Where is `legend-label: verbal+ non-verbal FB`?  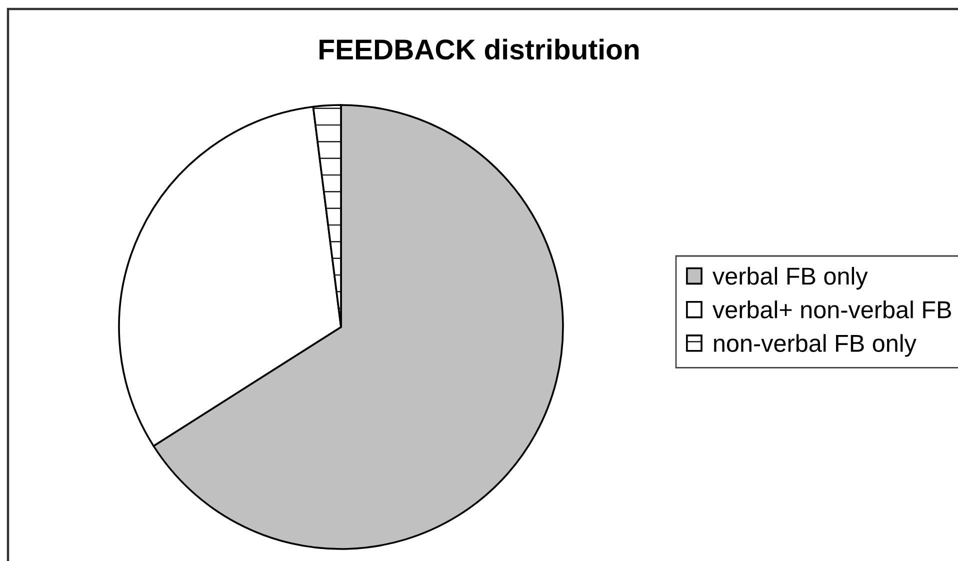 legend-label: verbal+ non-verbal FB is located at coordinates (831, 309).